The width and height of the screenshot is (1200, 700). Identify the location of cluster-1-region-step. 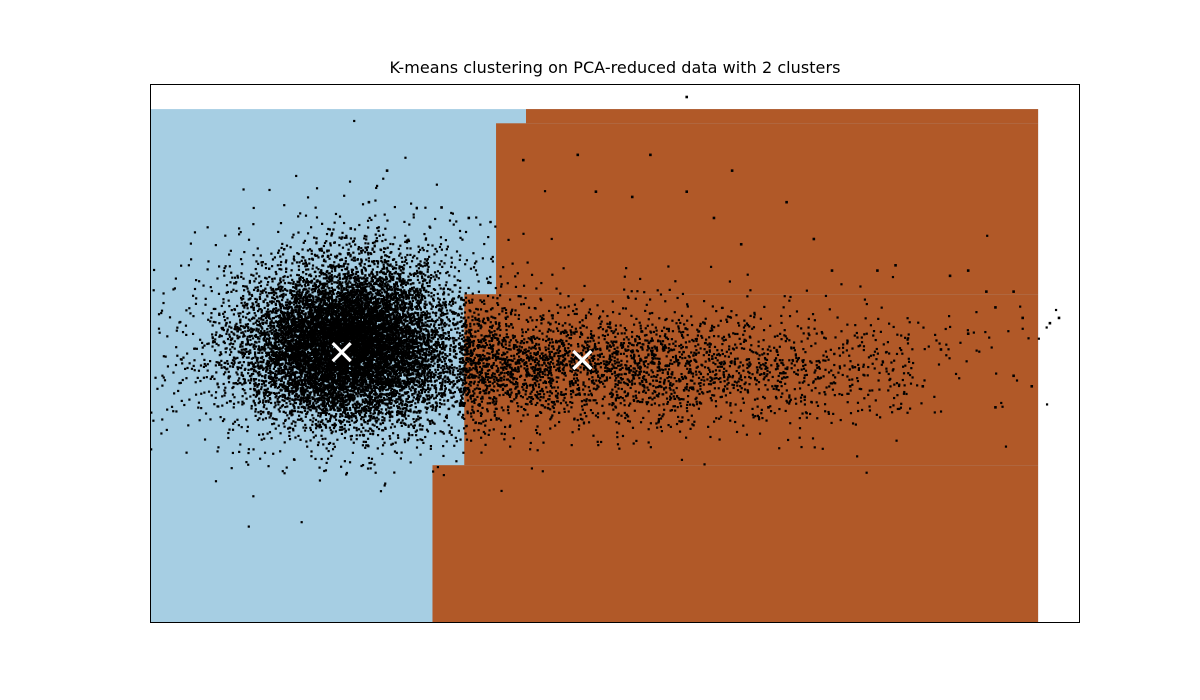
(782, 116).